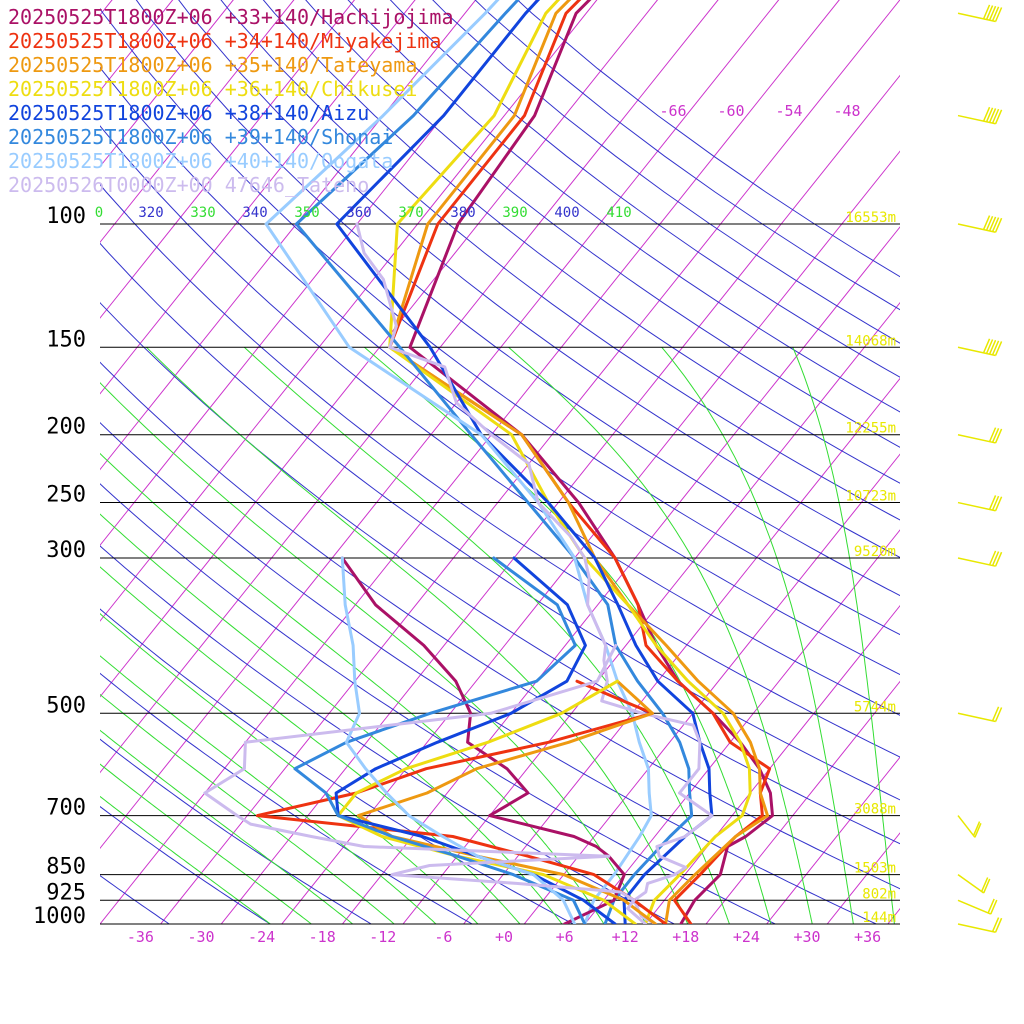 The width and height of the screenshot is (1024, 1024). Describe the element at coordinates (66, 705) in the screenshot. I see `pressure-label: 500` at that location.